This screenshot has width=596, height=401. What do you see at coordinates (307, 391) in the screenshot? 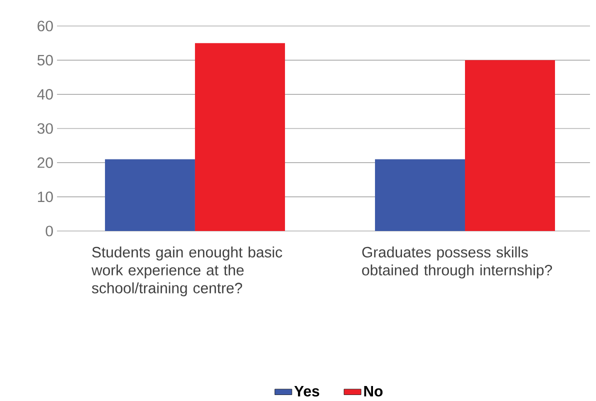
I see `legend-label: Yes` at bounding box center [307, 391].